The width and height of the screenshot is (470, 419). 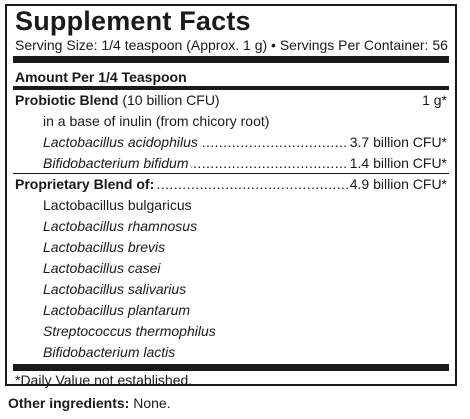 What do you see at coordinates (150, 403) in the screenshot?
I see `other-ingredients-value: None.` at bounding box center [150, 403].